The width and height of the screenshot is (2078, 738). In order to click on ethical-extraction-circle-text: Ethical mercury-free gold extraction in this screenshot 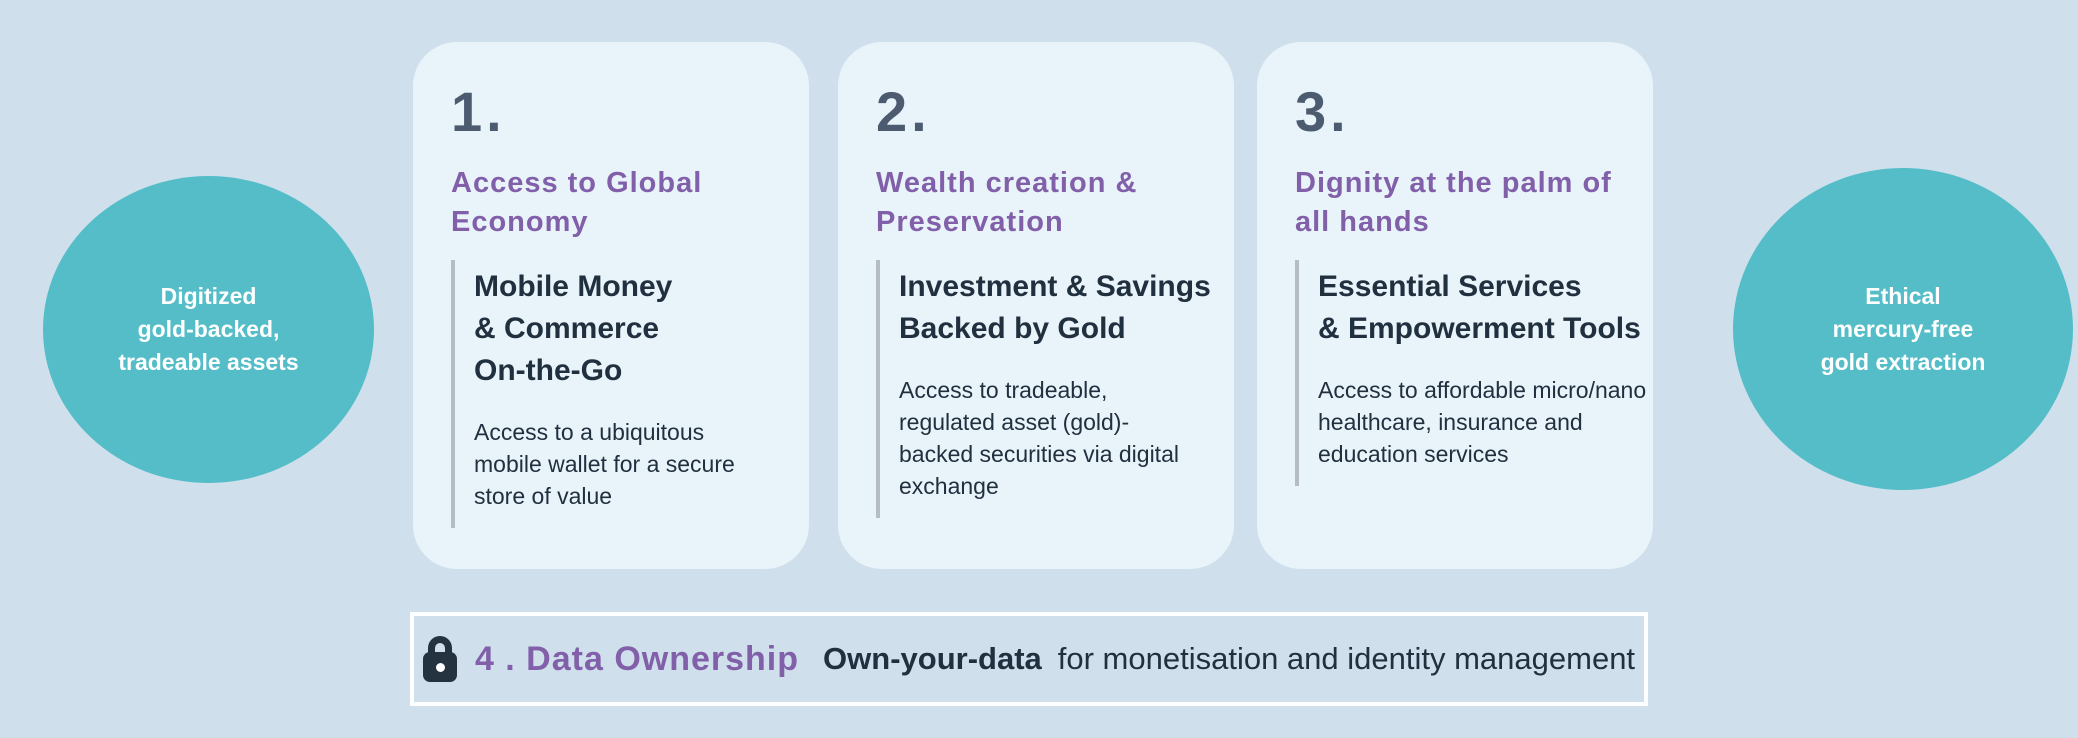, I will do `click(1903, 329)`.